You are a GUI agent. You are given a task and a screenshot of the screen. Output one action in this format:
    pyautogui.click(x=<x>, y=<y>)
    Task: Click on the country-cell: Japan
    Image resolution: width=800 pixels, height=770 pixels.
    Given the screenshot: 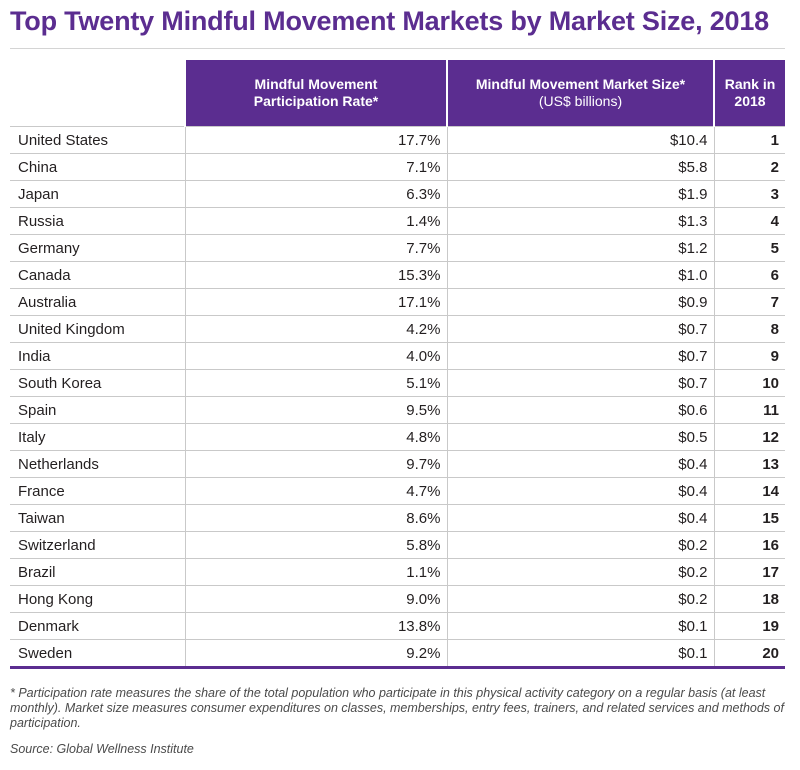 What is the action you would take?
    pyautogui.click(x=98, y=194)
    